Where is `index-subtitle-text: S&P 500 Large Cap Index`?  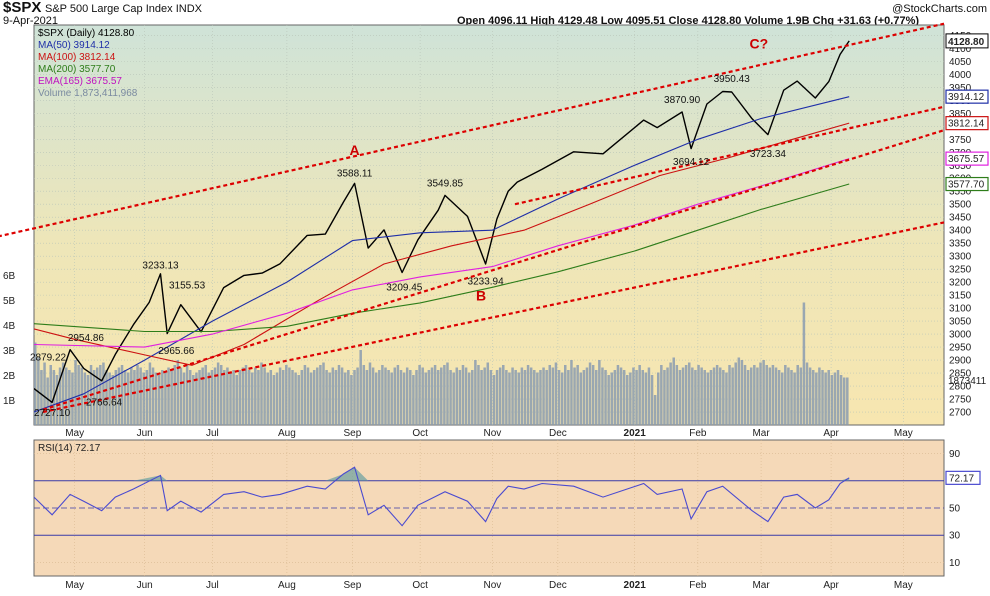 index-subtitle-text: S&P 500 Large Cap Index is located at coordinates (109, 9).